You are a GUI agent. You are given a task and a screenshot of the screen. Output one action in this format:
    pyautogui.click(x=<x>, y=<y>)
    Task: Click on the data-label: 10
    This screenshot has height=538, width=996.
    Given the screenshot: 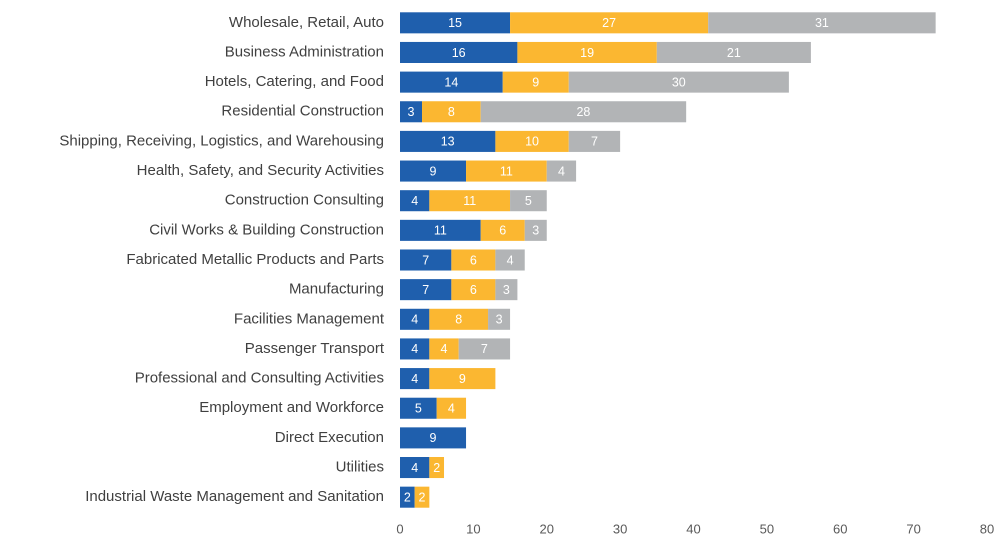 What is the action you would take?
    pyautogui.click(x=532, y=142)
    